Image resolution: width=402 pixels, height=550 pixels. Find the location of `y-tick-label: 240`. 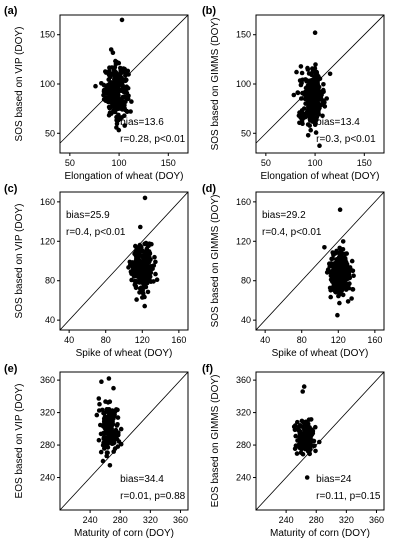

y-tick-label: 240 is located at coordinates (243, 478).